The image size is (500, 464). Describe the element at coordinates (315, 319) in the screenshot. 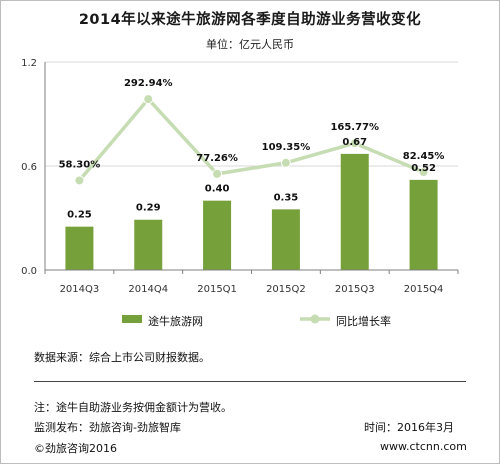

I see `legend-line-marker` at that location.